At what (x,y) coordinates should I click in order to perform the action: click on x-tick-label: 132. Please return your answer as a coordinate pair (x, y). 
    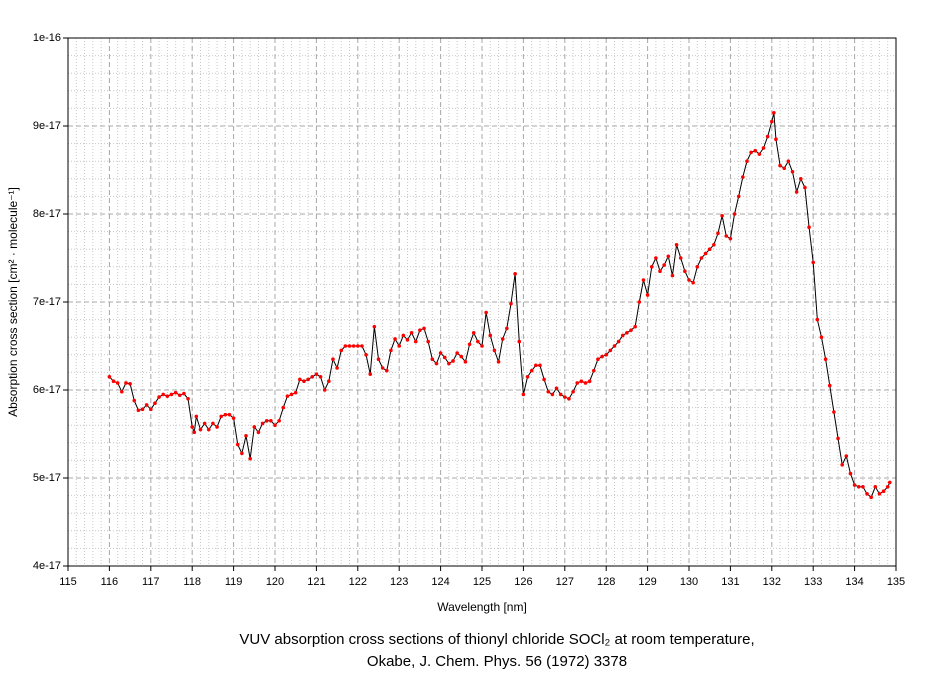
    Looking at the image, I should click on (772, 582).